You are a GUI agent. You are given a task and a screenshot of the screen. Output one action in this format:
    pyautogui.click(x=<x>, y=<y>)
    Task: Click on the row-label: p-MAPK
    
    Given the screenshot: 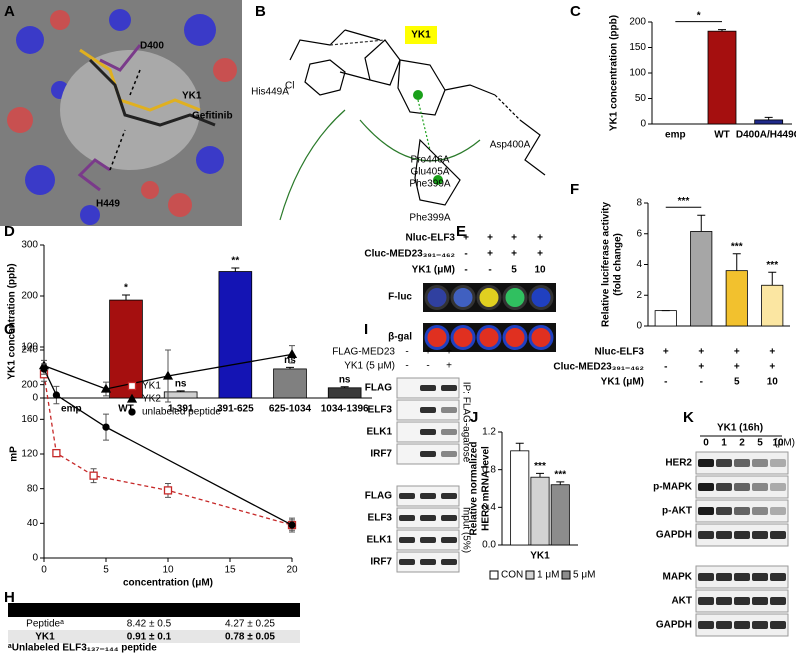 What is the action you would take?
    pyautogui.click(x=673, y=487)
    